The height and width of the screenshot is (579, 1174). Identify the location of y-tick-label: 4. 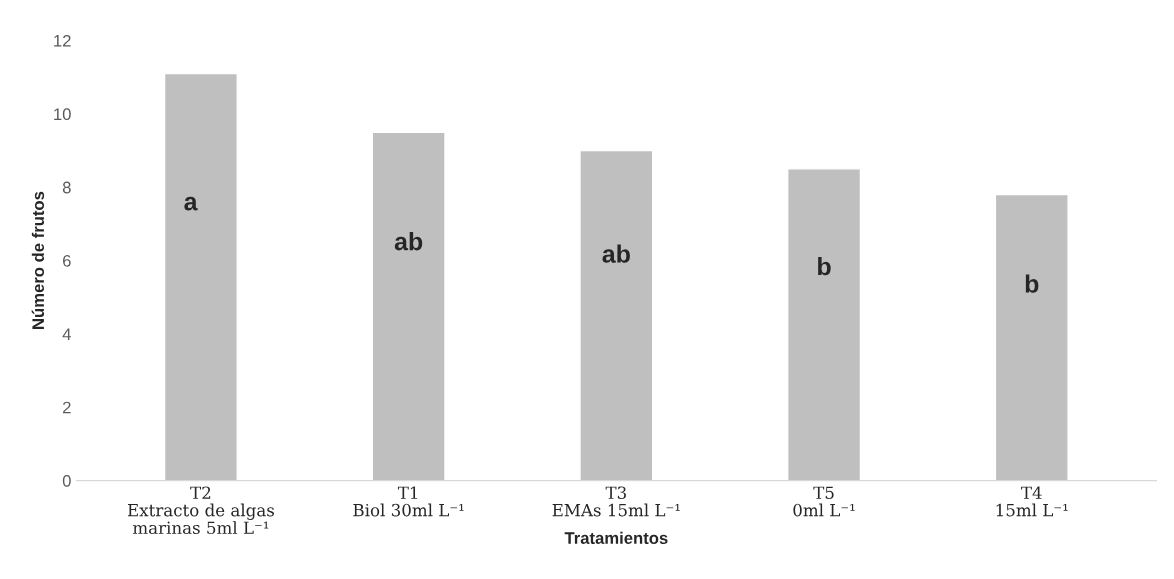
(66, 334).